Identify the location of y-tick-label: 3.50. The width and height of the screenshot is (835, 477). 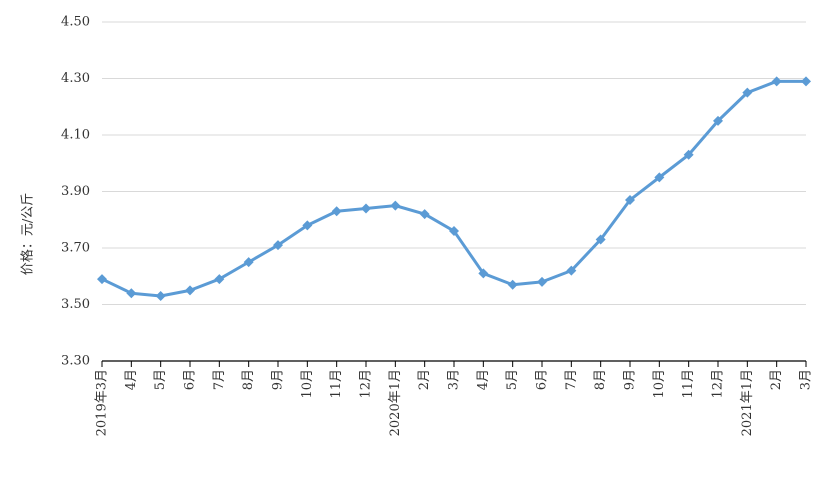
(75, 304).